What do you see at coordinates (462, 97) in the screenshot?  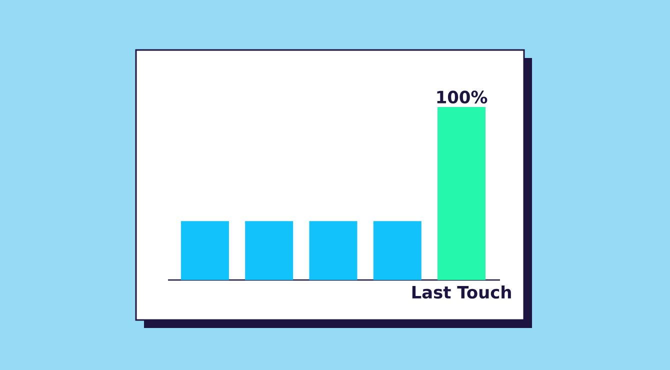 I see `data-label: 100%` at bounding box center [462, 97].